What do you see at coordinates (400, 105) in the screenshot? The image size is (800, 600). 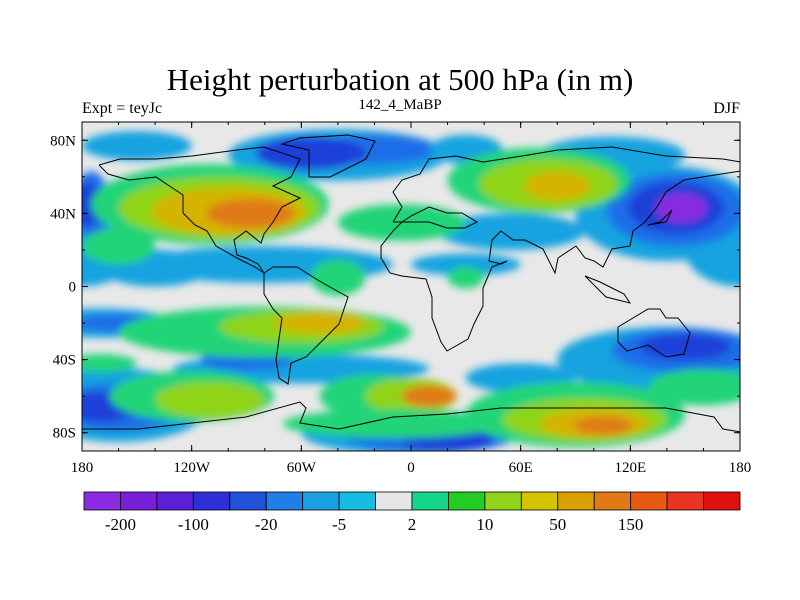 I see `subtitle-label: 142_4_MaBP` at bounding box center [400, 105].